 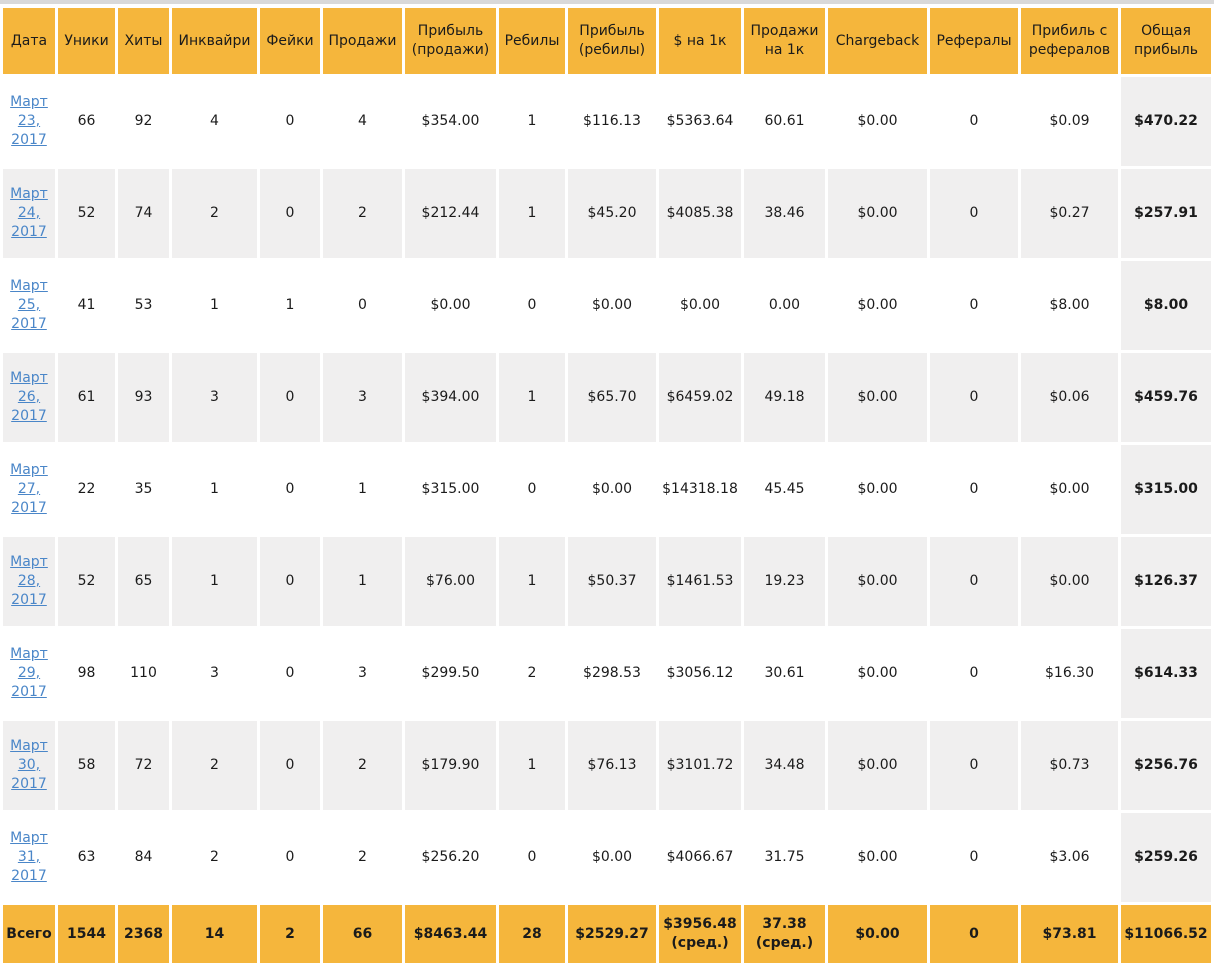 I want to click on stat-cell: $3101.72, so click(x=700, y=765).